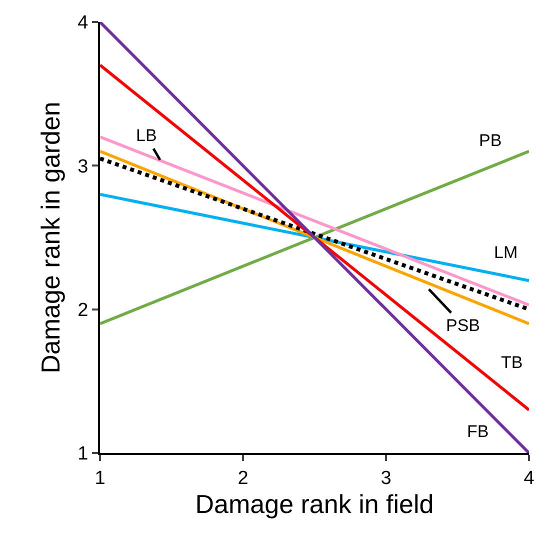 Image resolution: width=541 pixels, height=541 pixels. What do you see at coordinates (512, 362) in the screenshot?
I see `annotation: TB` at bounding box center [512, 362].